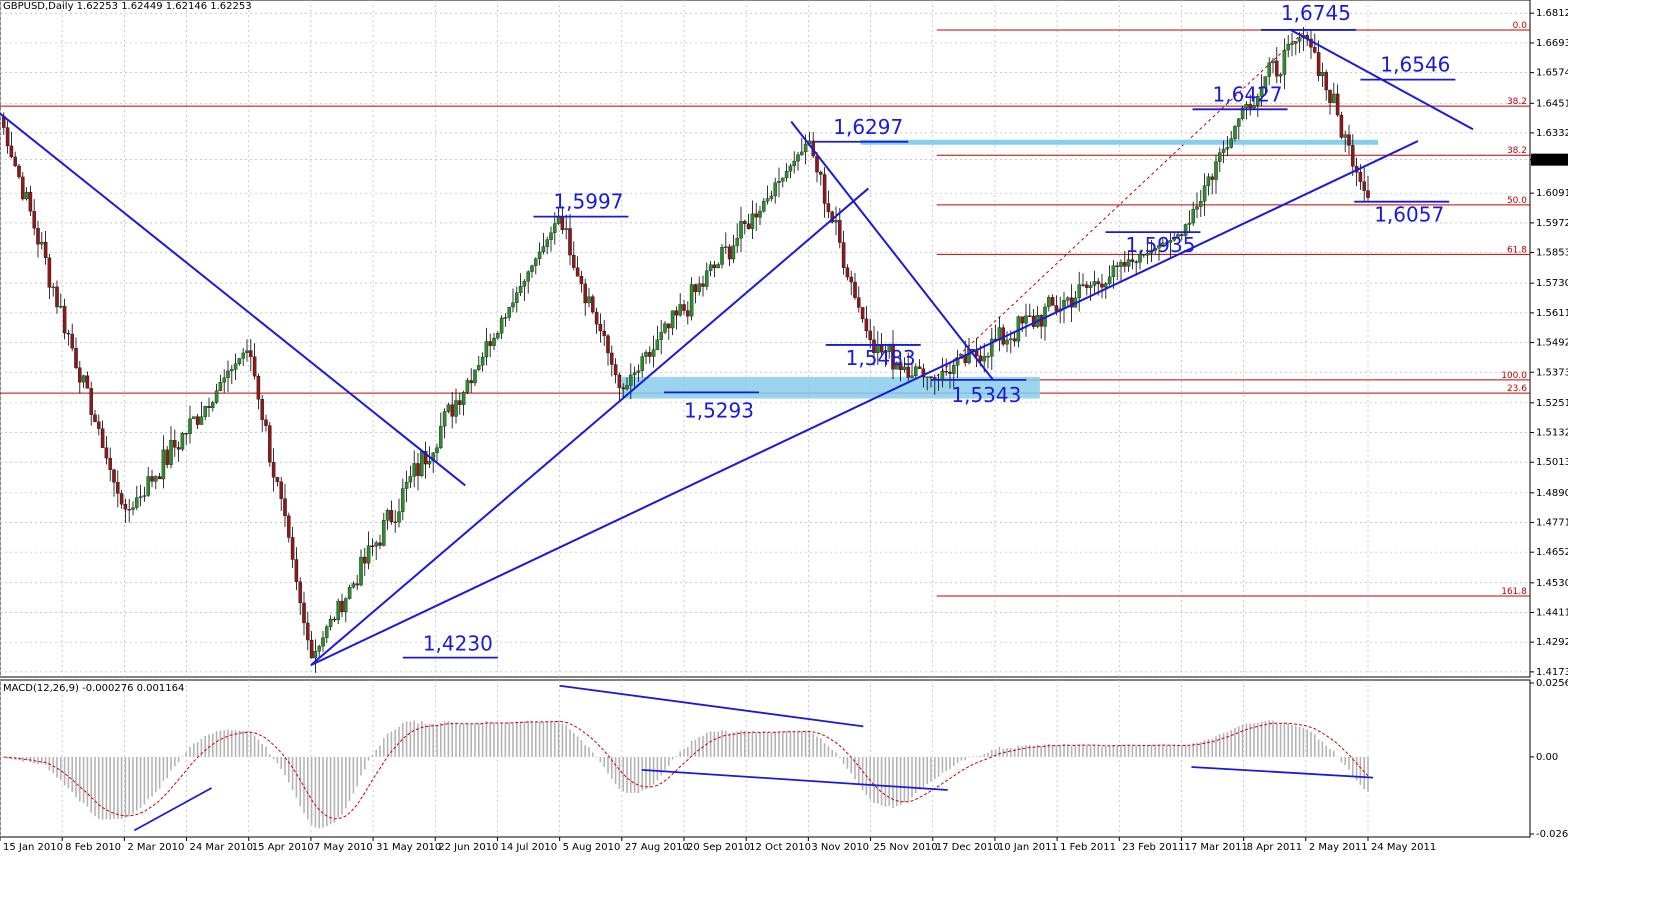 This screenshot has height=898, width=1673. What do you see at coordinates (1552, 672) in the screenshot?
I see `price-tick-label: 1.41730` at bounding box center [1552, 672].